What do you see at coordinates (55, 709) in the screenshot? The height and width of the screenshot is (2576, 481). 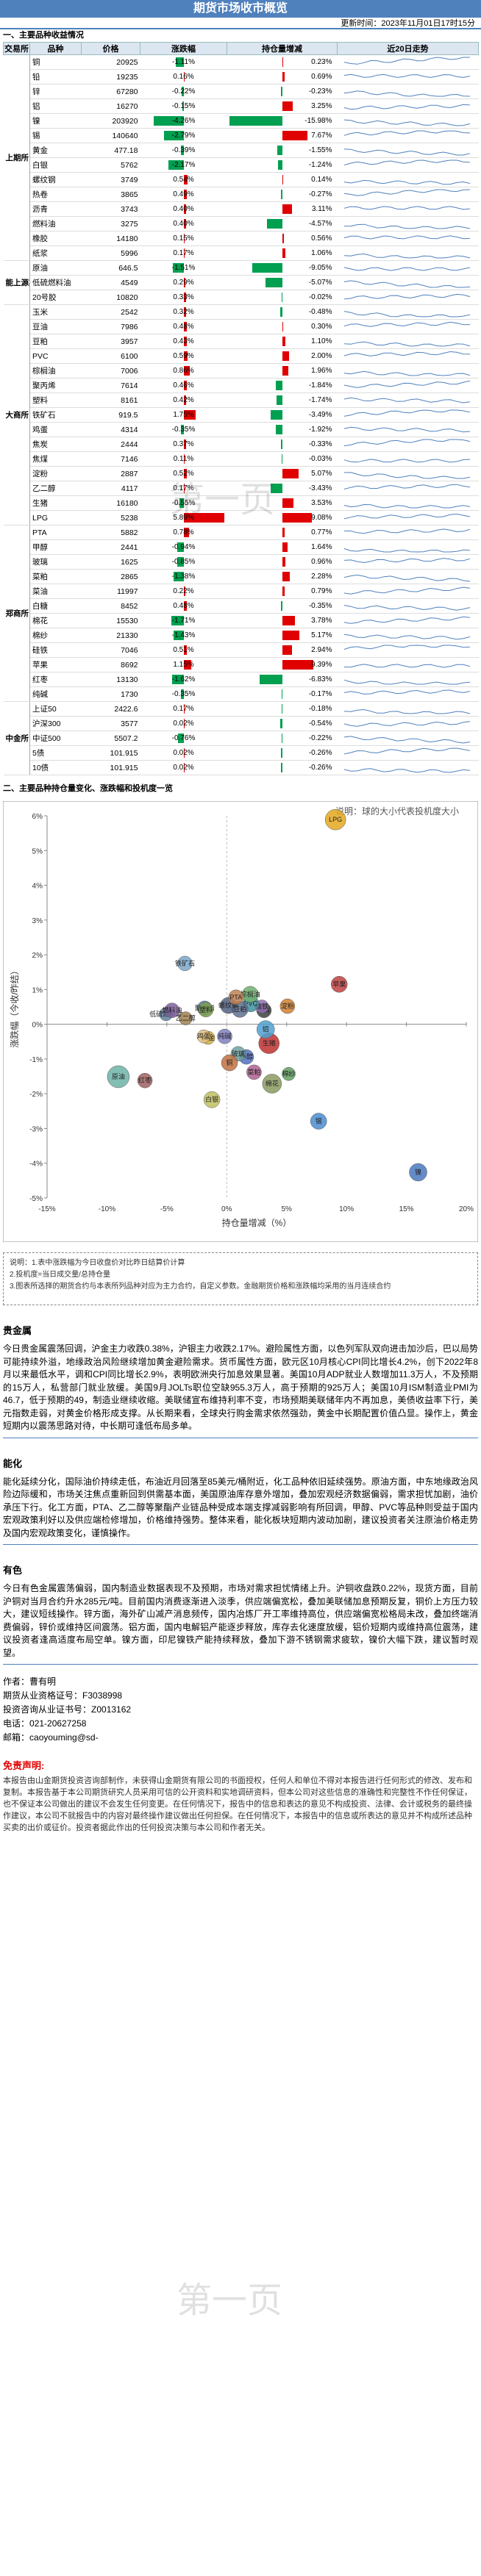 I see `product-name: 上证50` at bounding box center [55, 709].